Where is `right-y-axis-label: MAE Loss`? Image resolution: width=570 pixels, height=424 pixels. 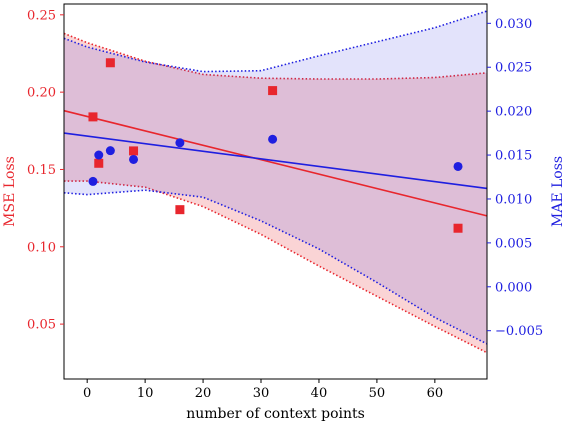 right-y-axis-label: MAE Loss is located at coordinates (558, 191).